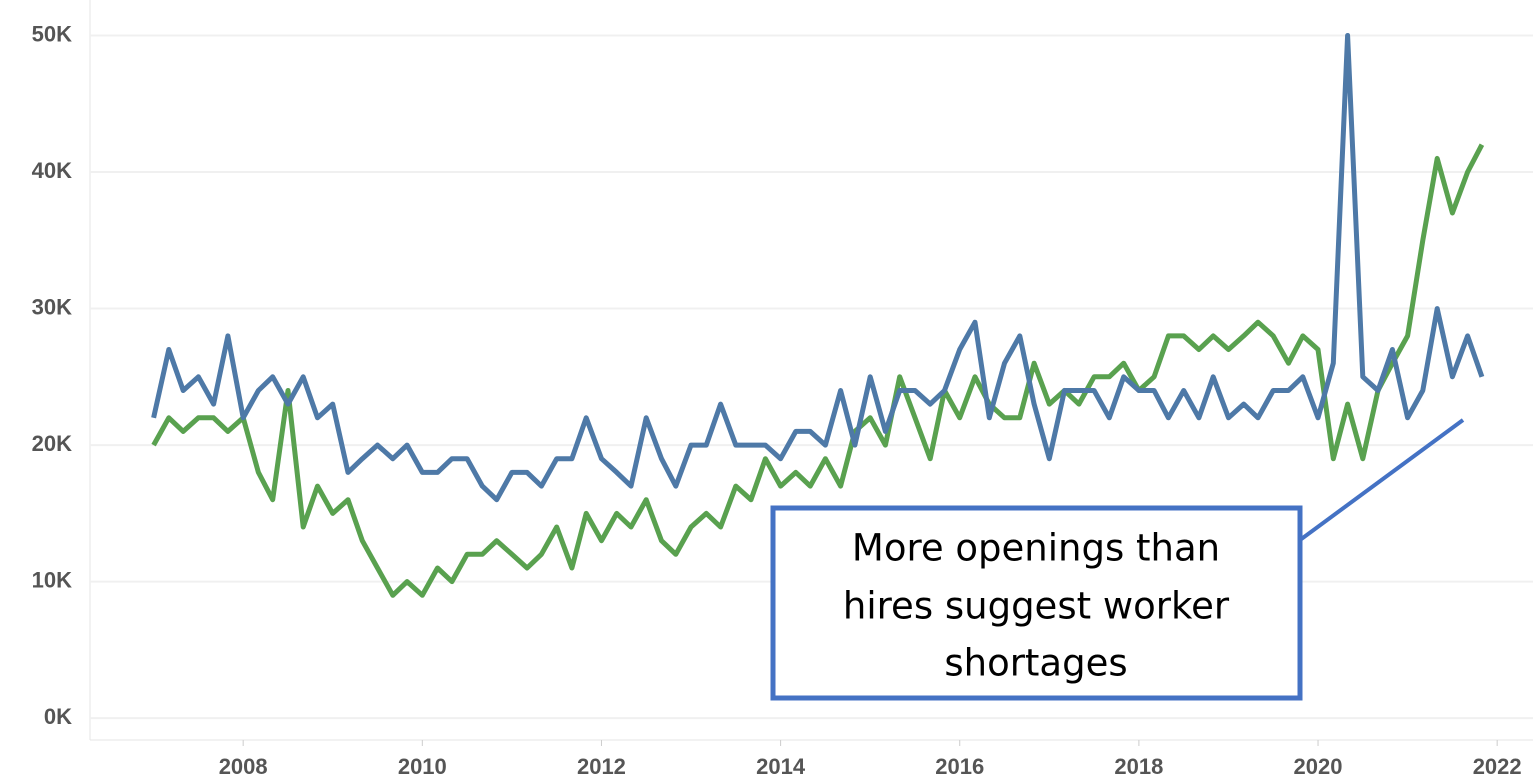  What do you see at coordinates (52, 443) in the screenshot?
I see `y-tick-label: 20K` at bounding box center [52, 443].